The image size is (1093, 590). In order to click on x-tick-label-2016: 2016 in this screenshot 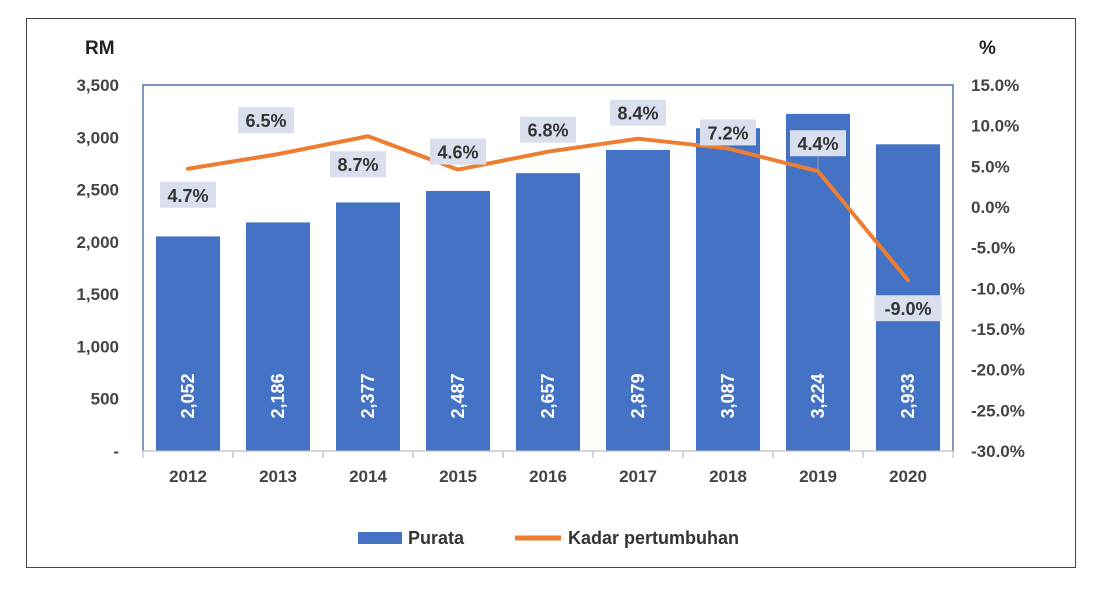, I will do `click(548, 476)`.